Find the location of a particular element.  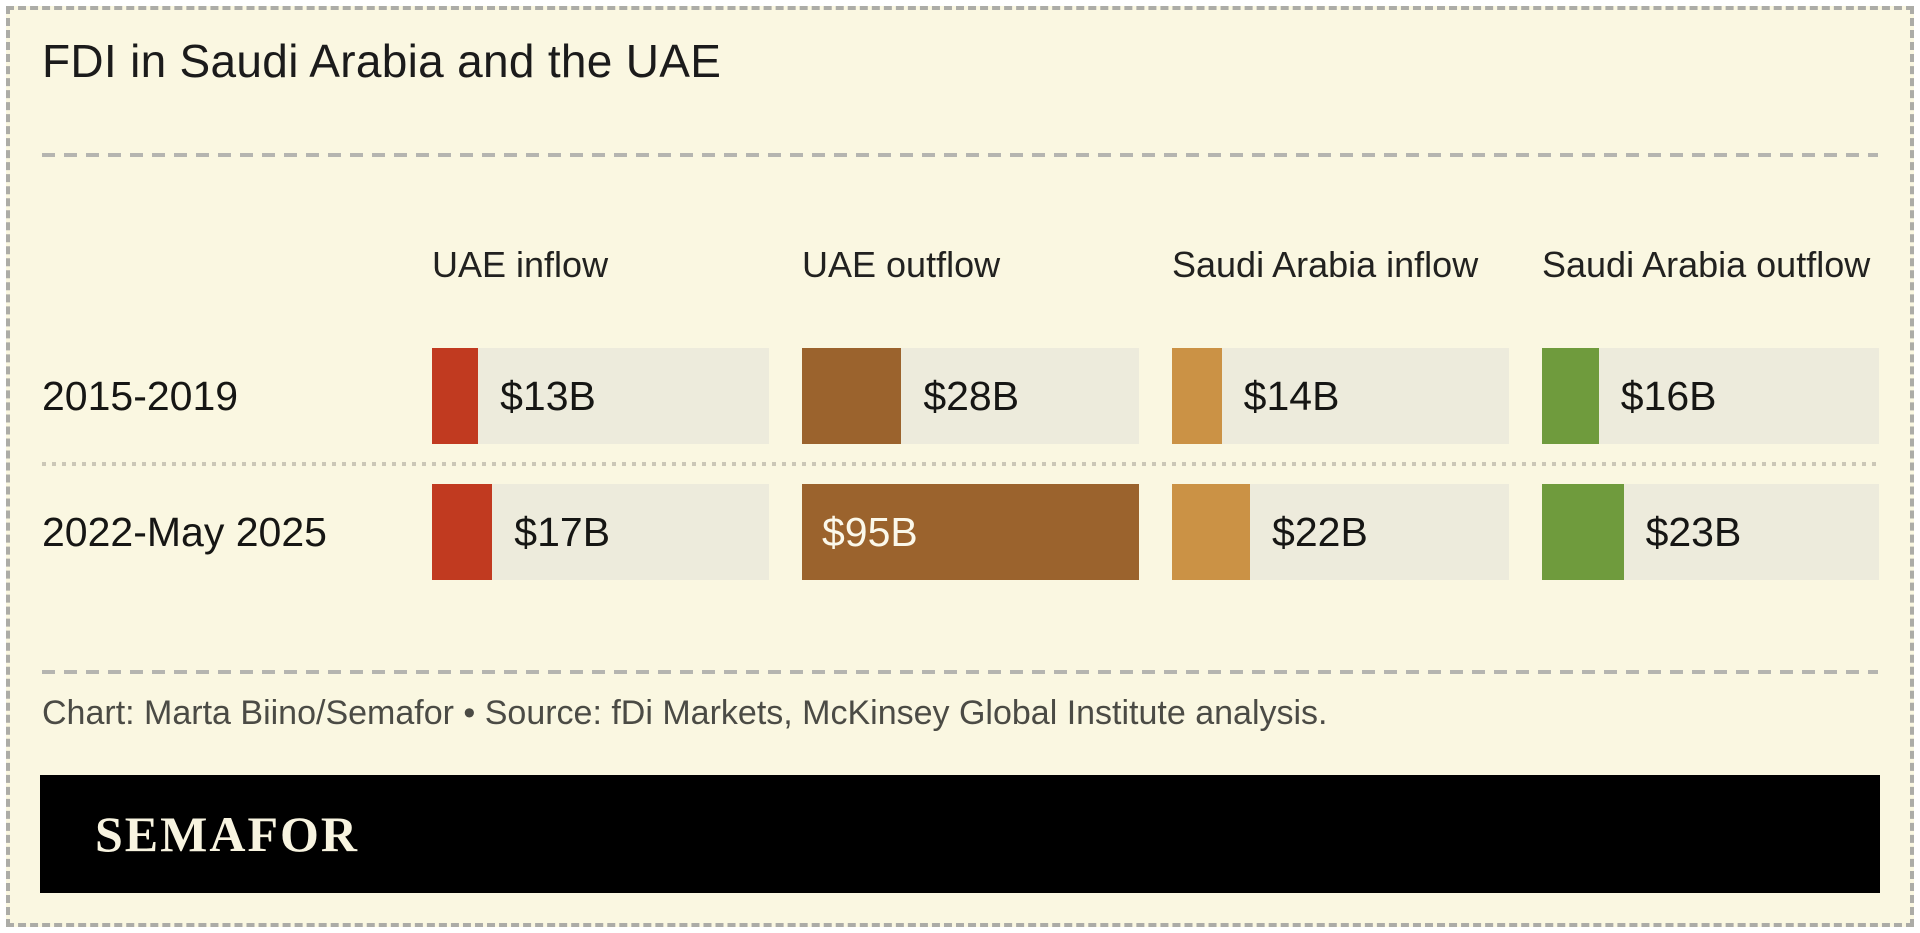

bar-track: $23B is located at coordinates (1710, 532).